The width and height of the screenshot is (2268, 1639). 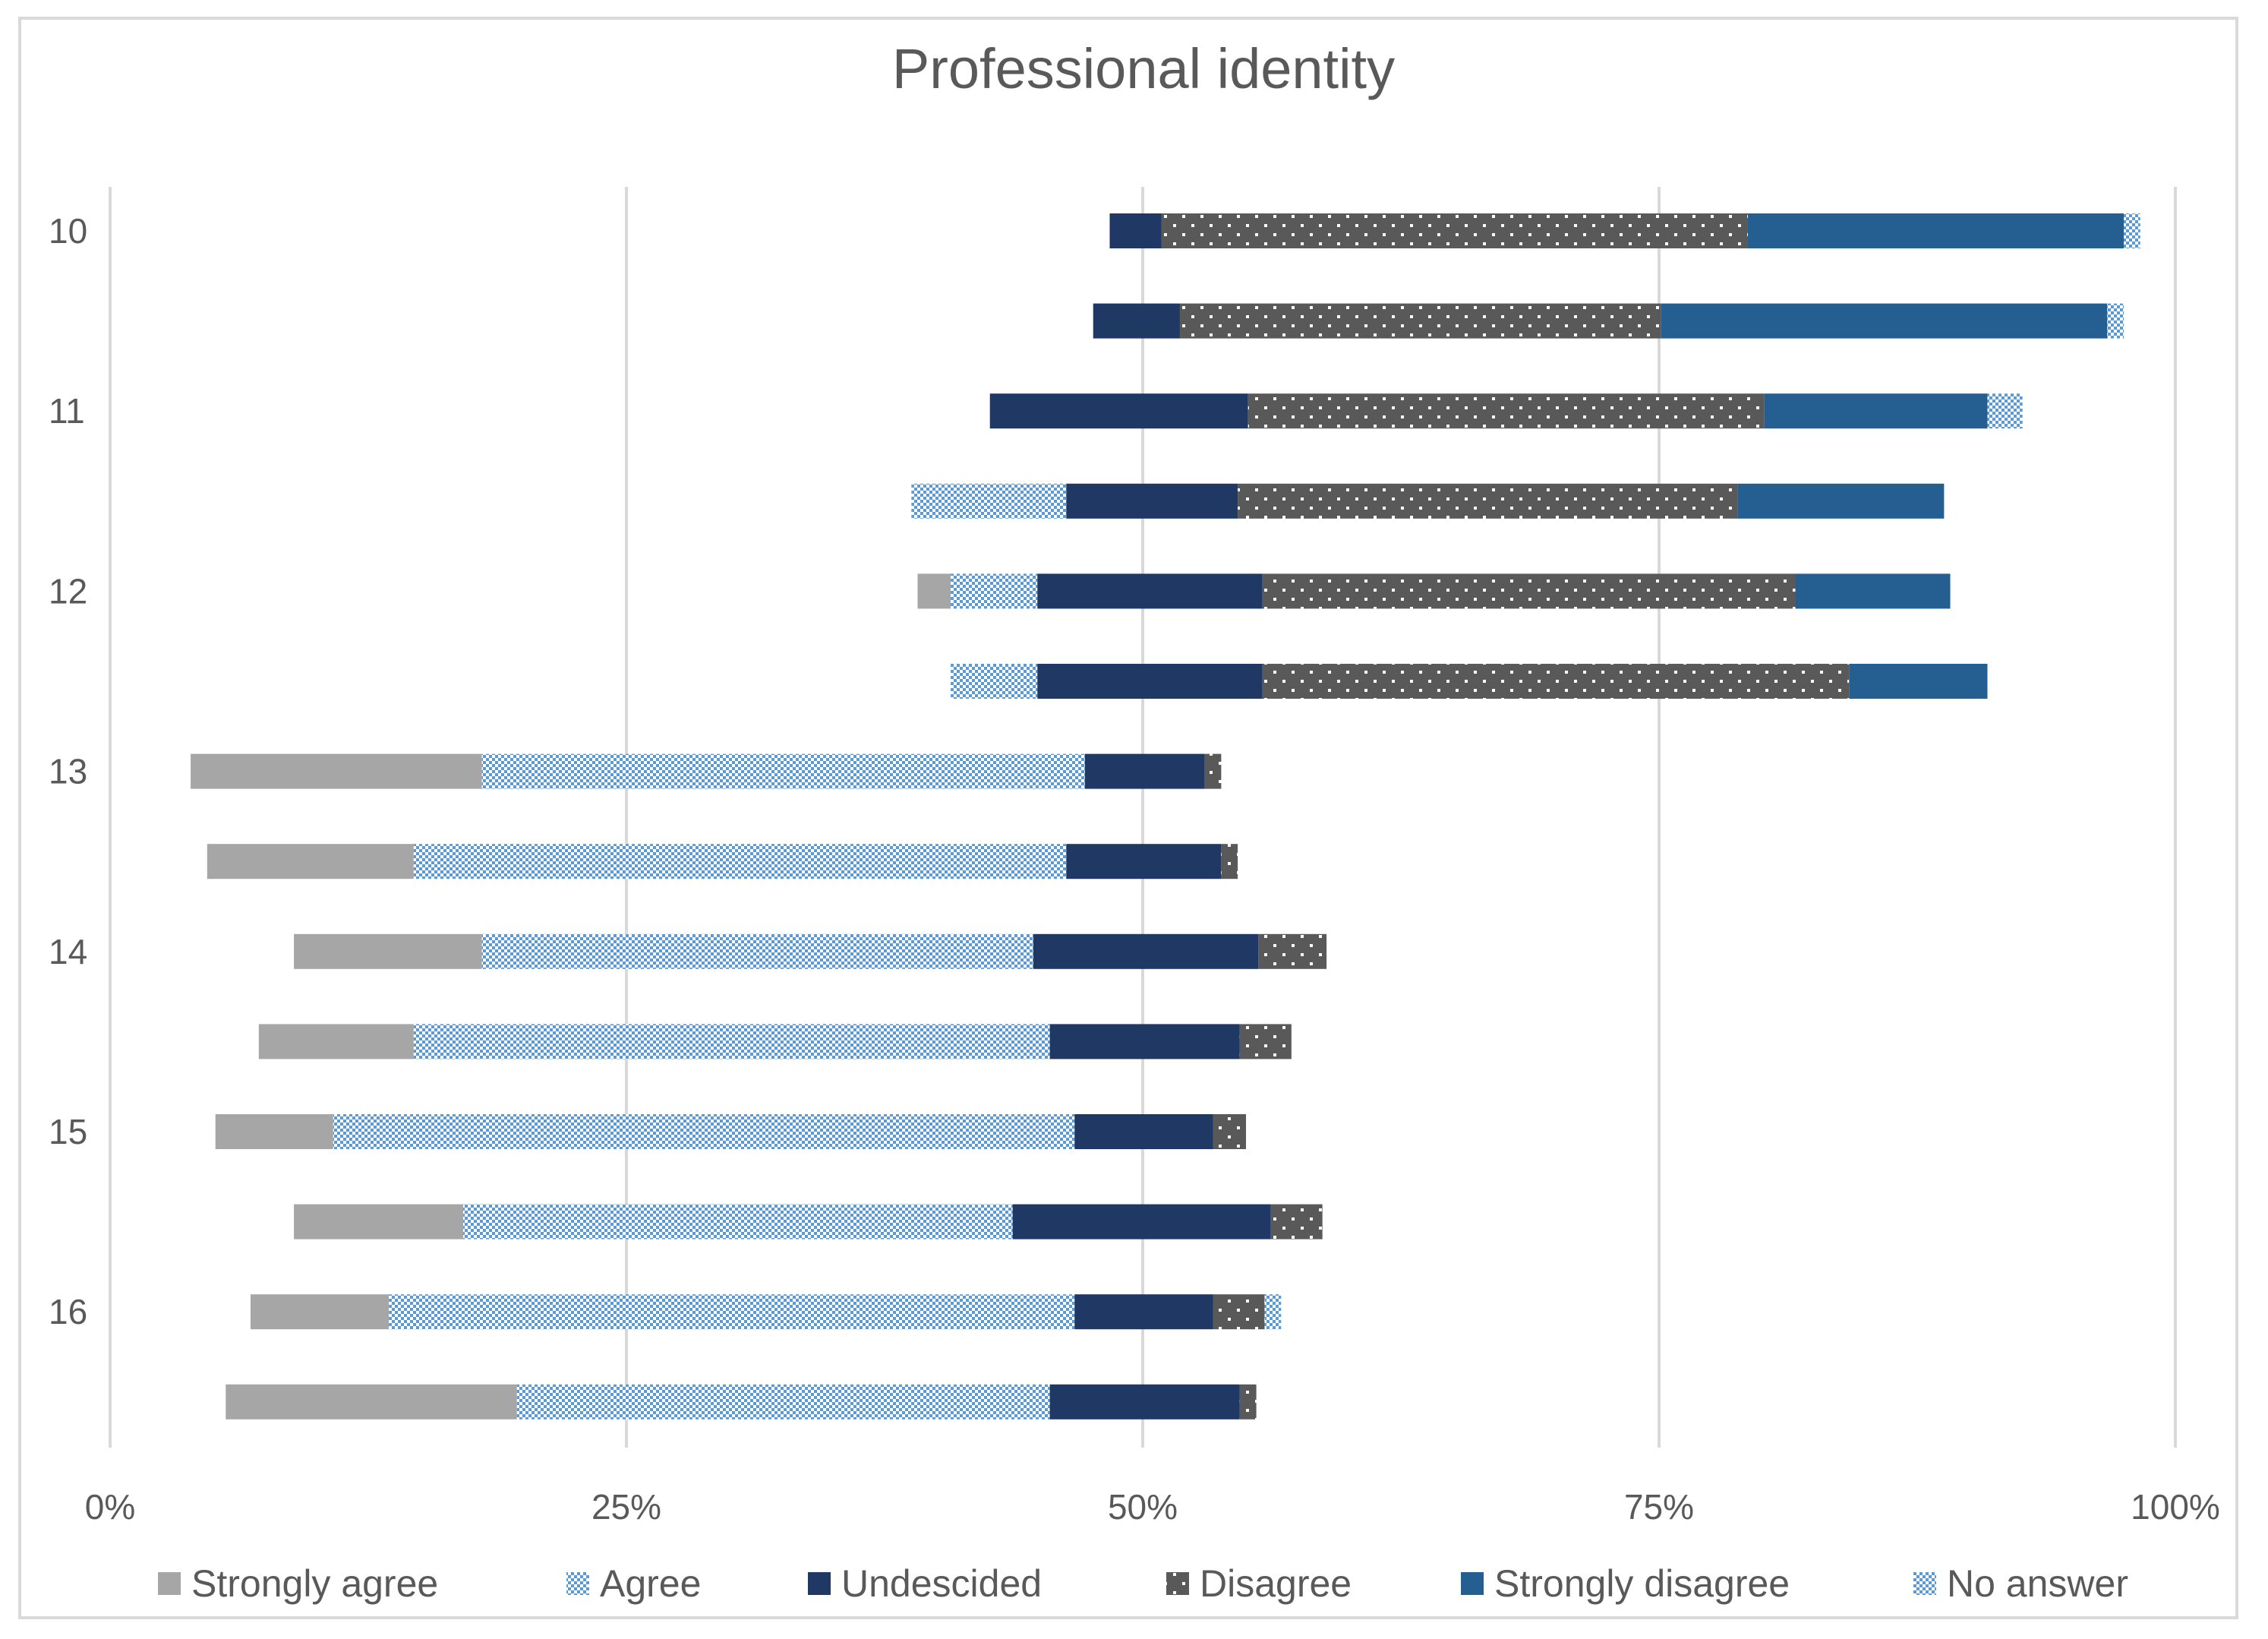 I want to click on legend-item: Strongly agree, so click(x=298, y=1583).